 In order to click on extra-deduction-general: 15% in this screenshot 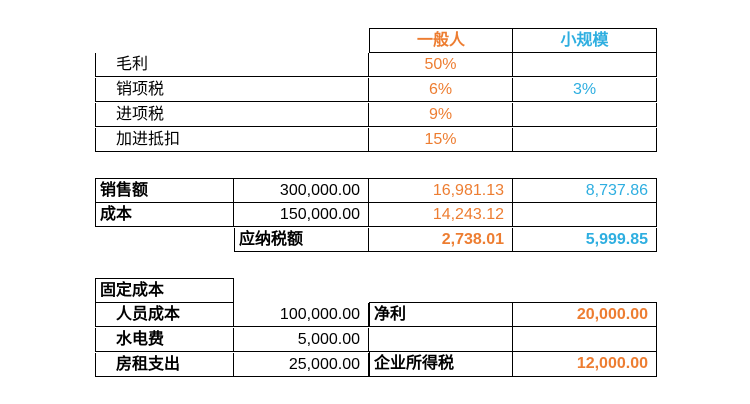, I will do `click(441, 140)`.